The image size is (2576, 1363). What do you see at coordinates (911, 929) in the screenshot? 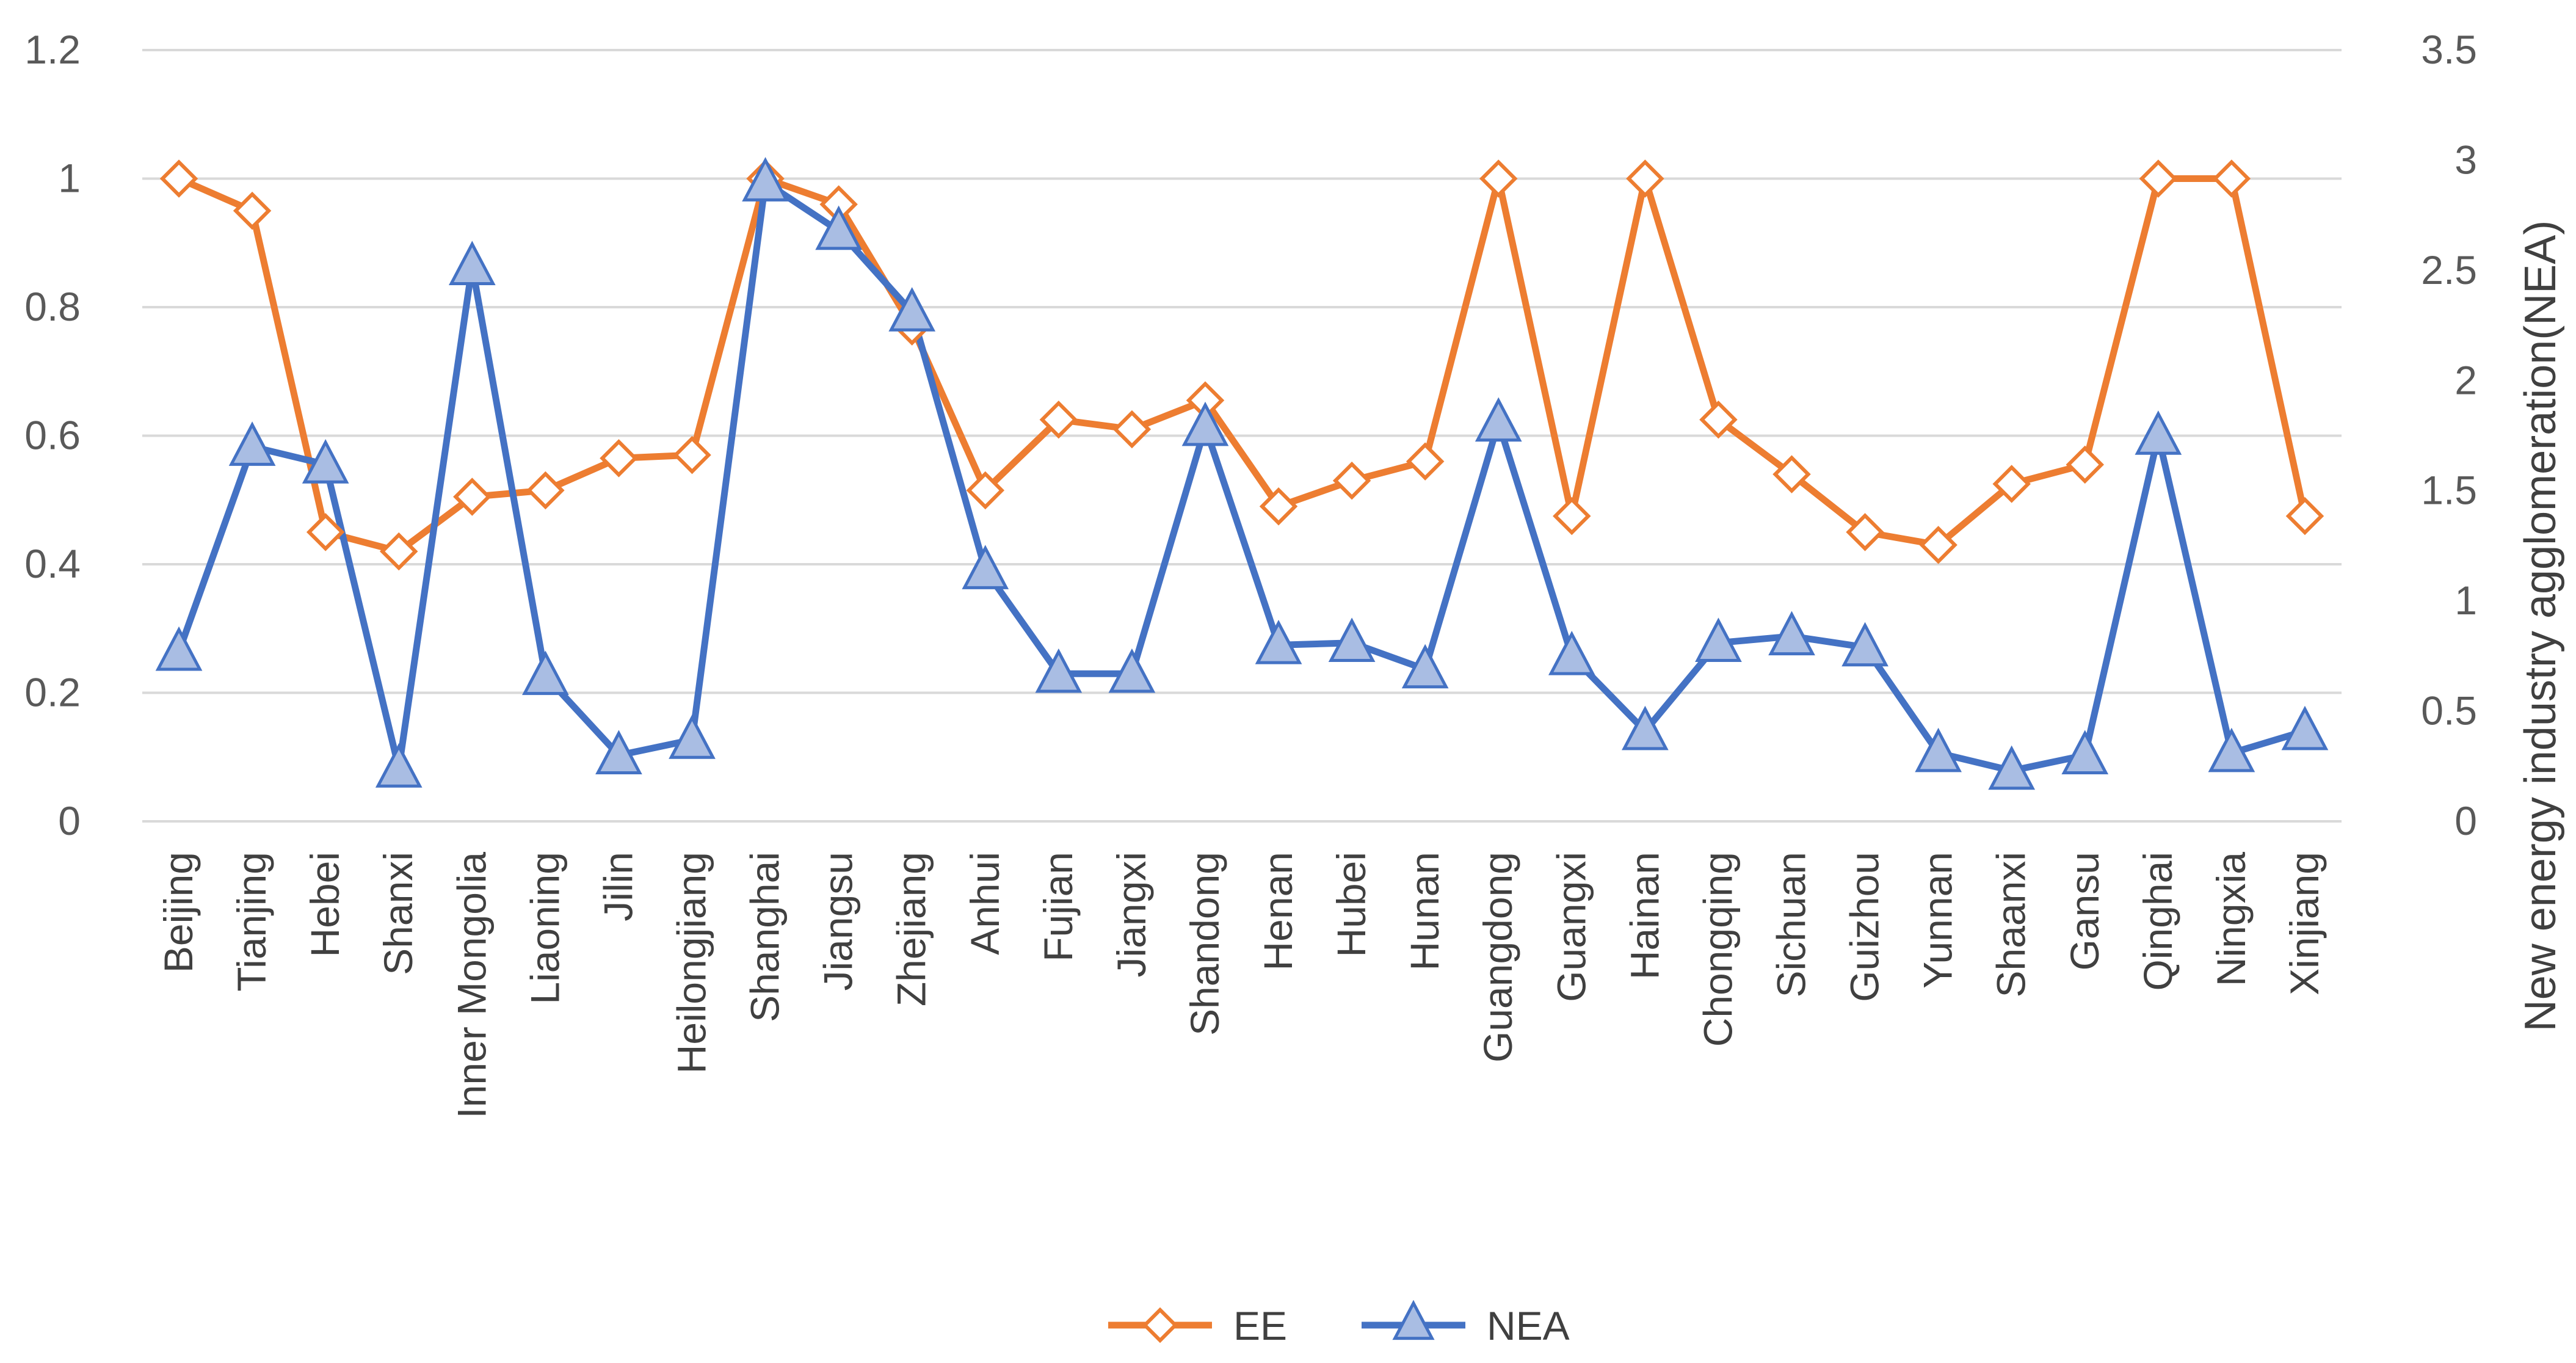
I see `category-label: Zhejiang` at bounding box center [911, 929].